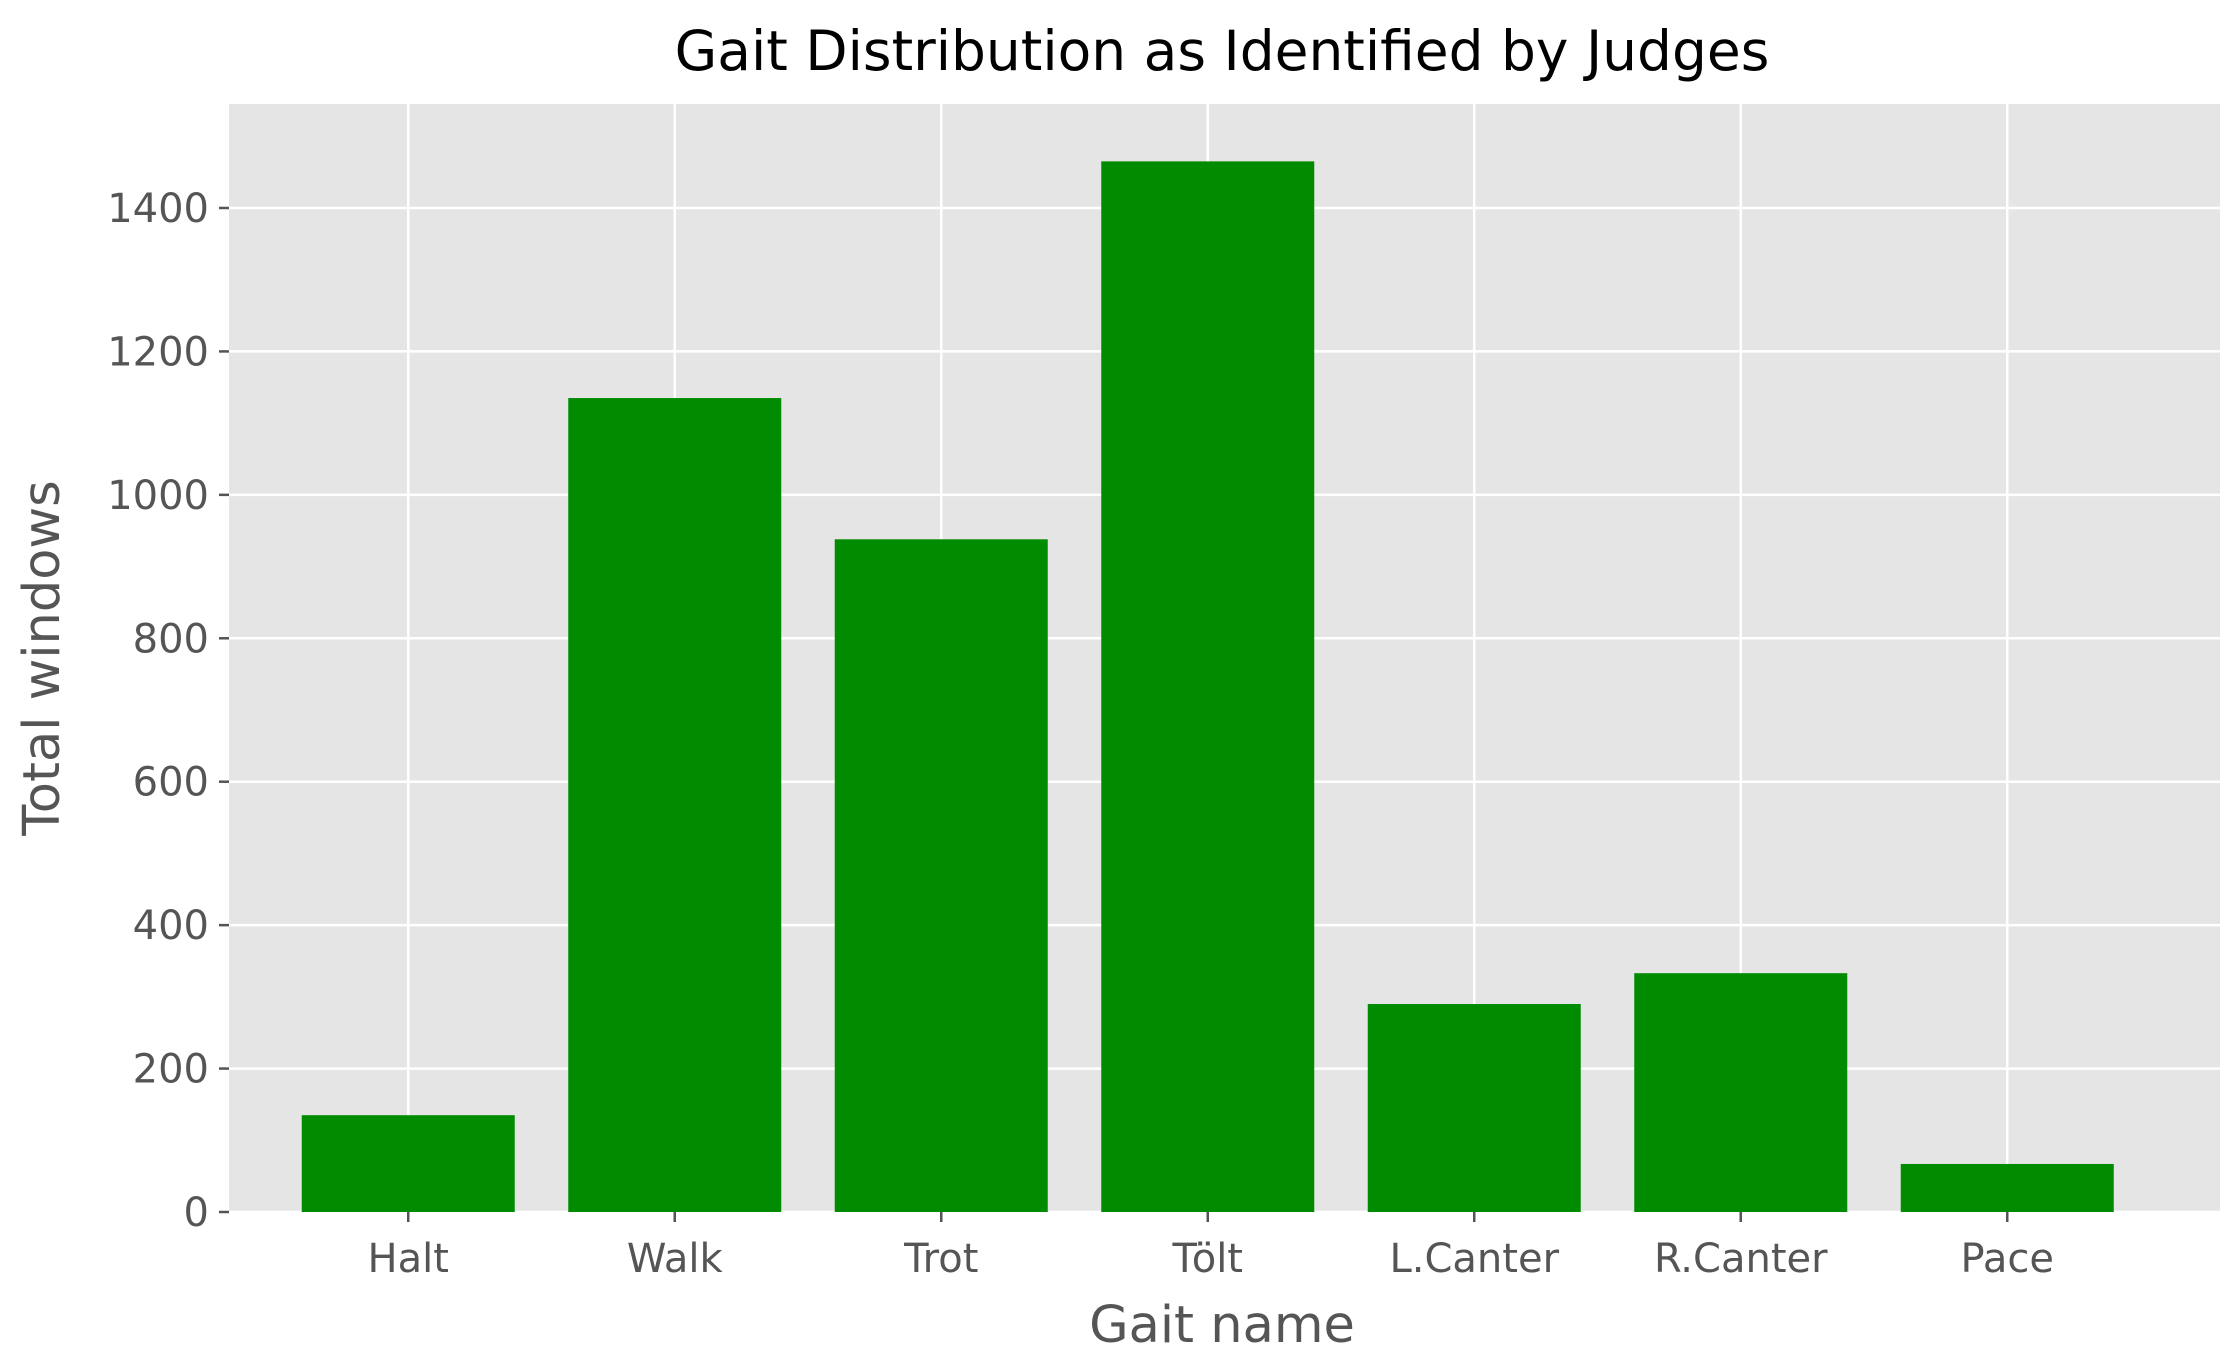 This screenshot has width=2230, height=1360. Describe the element at coordinates (171, 783) in the screenshot. I see `y-tick-label: 600` at that location.